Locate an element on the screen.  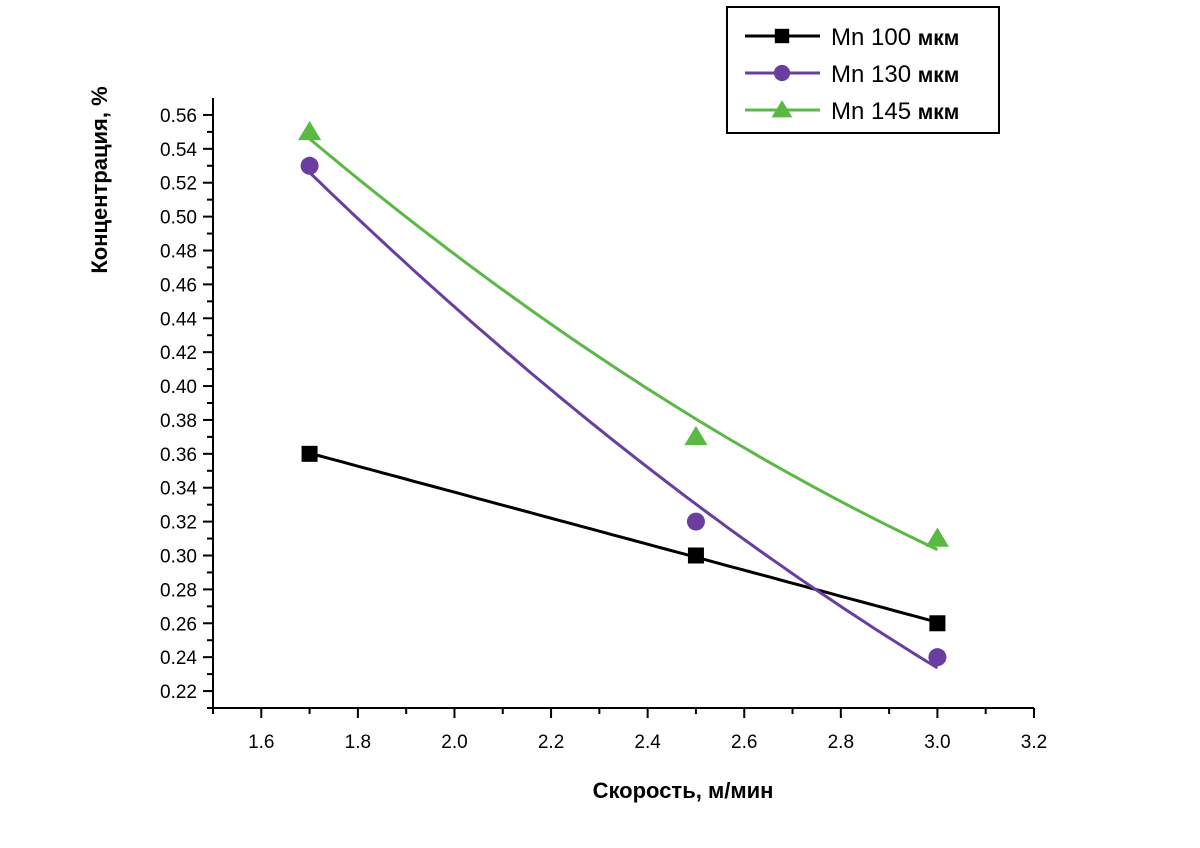
y-tick-label: 0.28 is located at coordinates (178, 590).